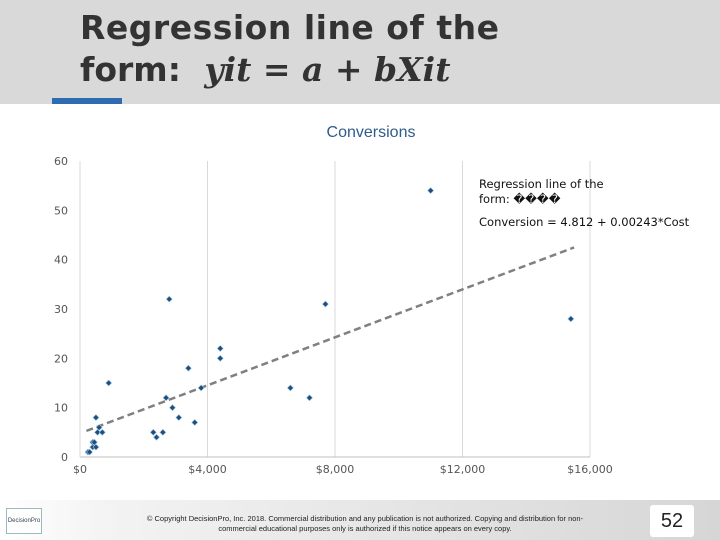  Describe the element at coordinates (290, 27) in the screenshot. I see `slide-title-line1: Regression line of the` at that location.